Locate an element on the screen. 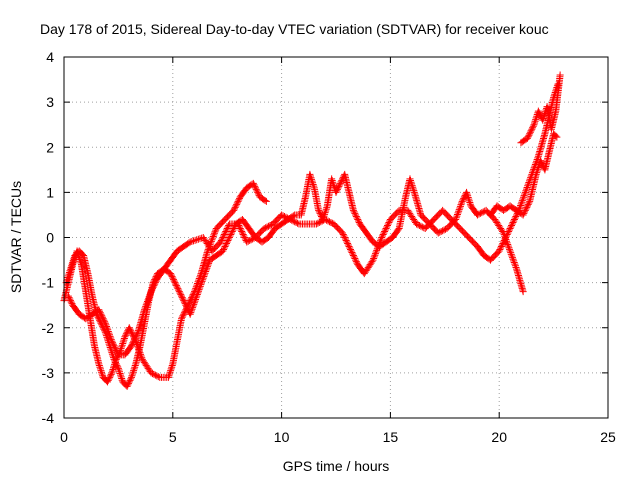 The height and width of the screenshot is (480, 640). y-tick-label: 1 is located at coordinates (50, 192).